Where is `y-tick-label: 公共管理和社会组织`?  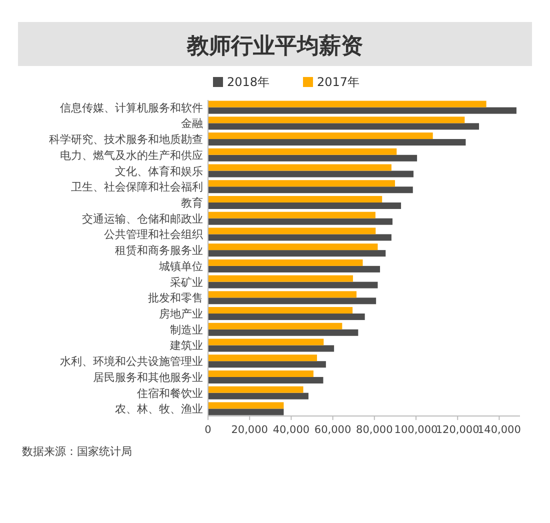 y-tick-label: 公共管理和社会组织 is located at coordinates (153, 235).